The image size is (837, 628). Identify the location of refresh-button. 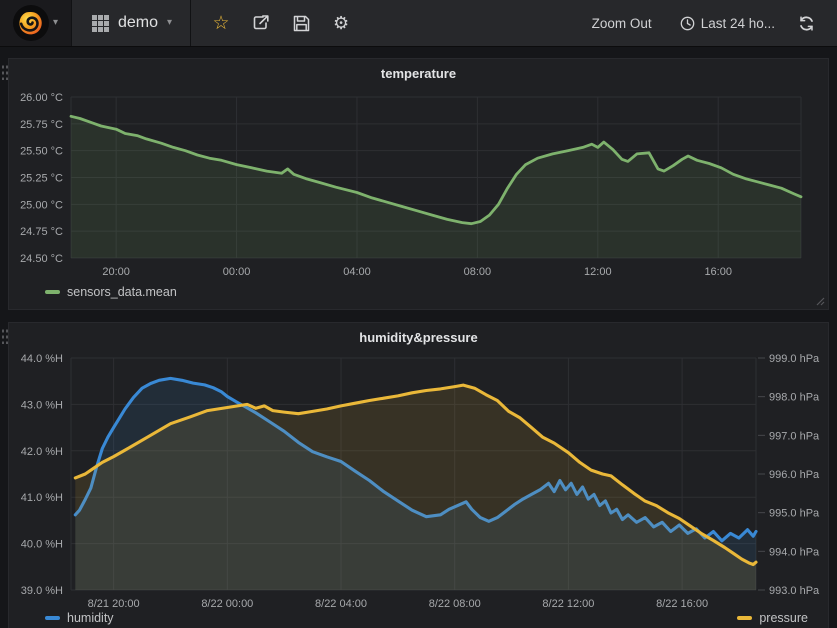
(806, 23).